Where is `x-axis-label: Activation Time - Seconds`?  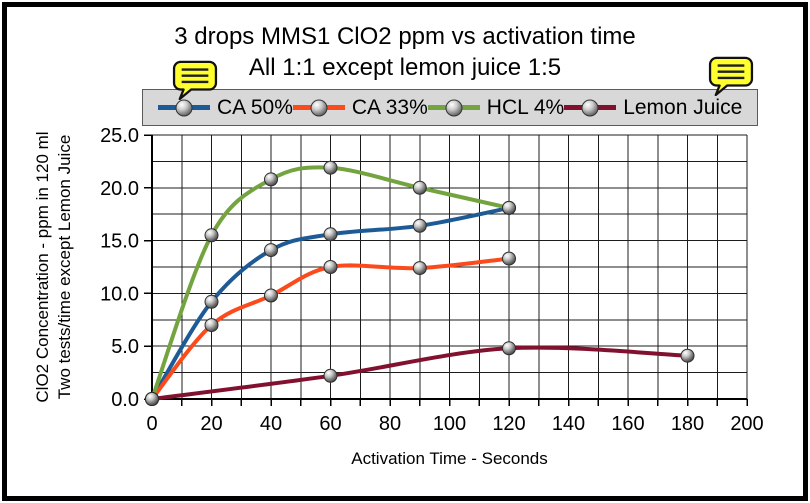
x-axis-label: Activation Time - Seconds is located at coordinates (449, 458).